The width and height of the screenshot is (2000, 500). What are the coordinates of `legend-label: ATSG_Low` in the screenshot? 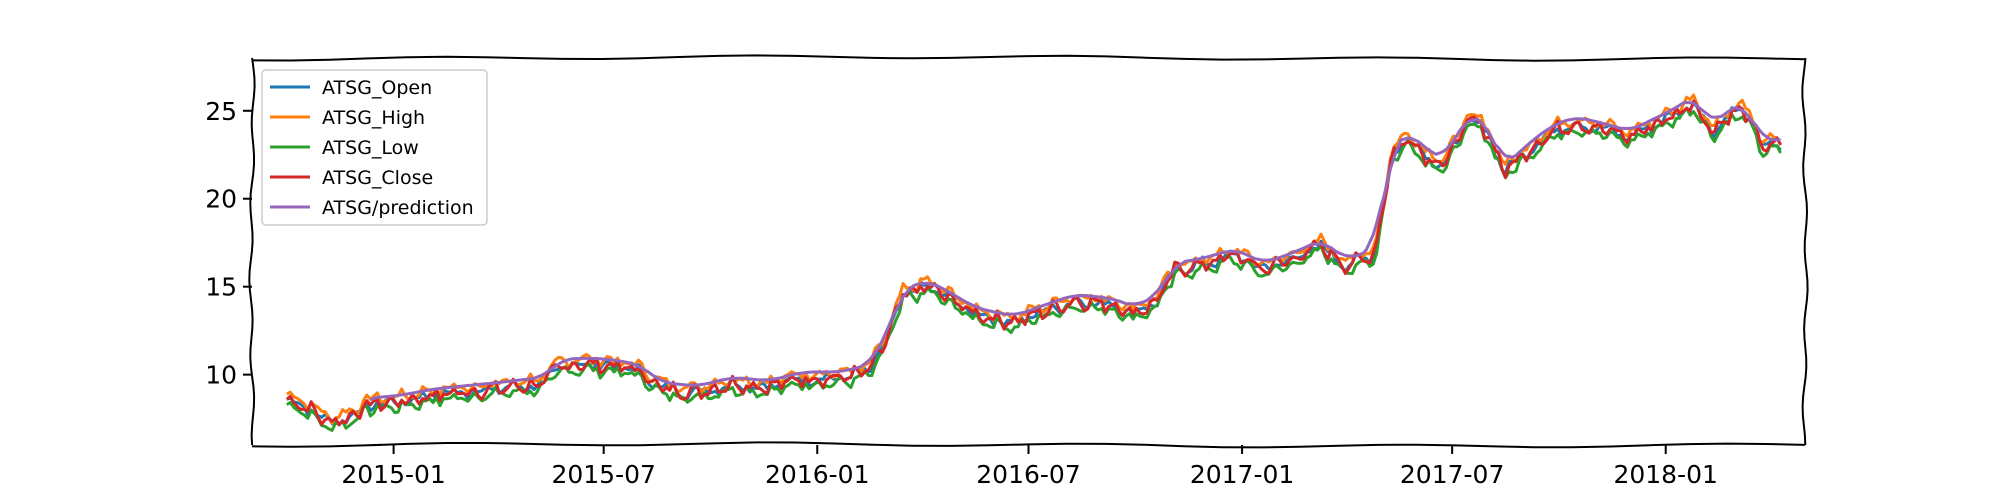 It's located at (370, 148).